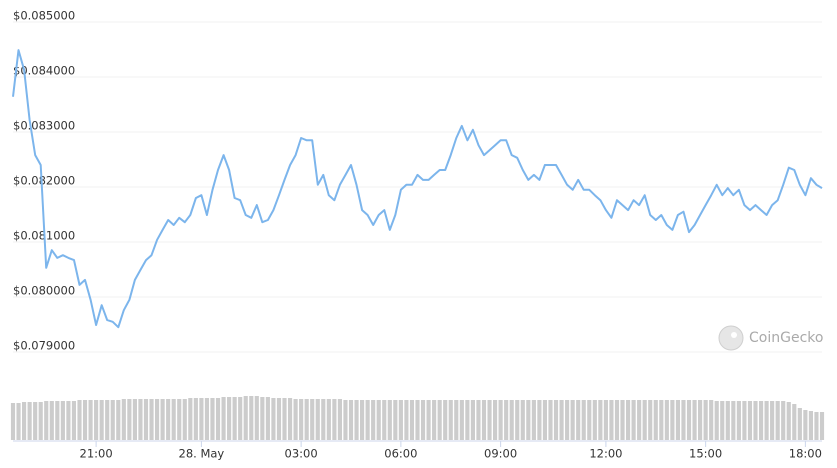 The image size is (837, 468). What do you see at coordinates (44, 346) in the screenshot?
I see `y-tick-label: $0.079000` at bounding box center [44, 346].